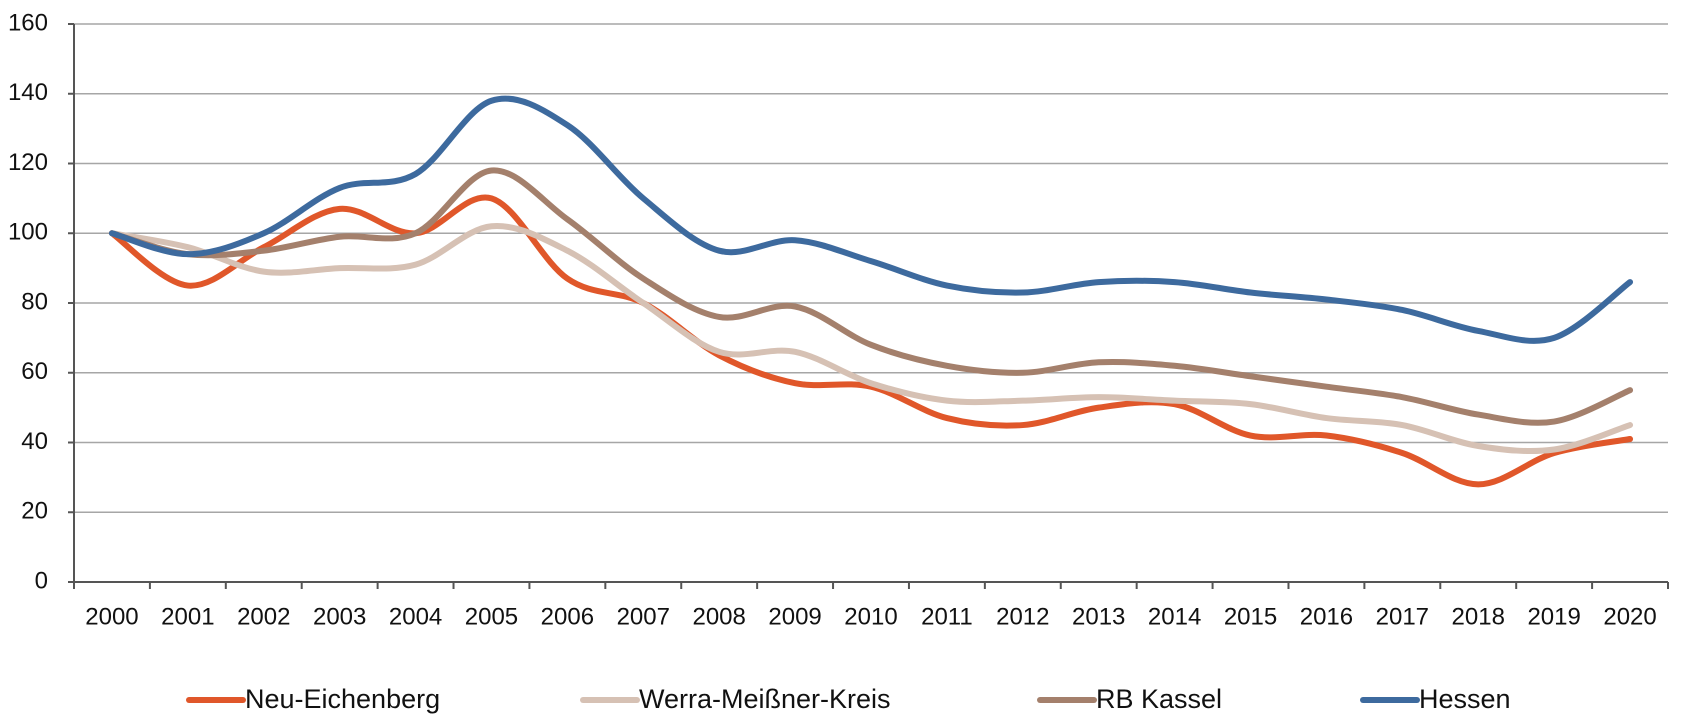 This screenshot has height=720, width=1693. What do you see at coordinates (1250, 616) in the screenshot?
I see `x-tick-label: 2015` at bounding box center [1250, 616].